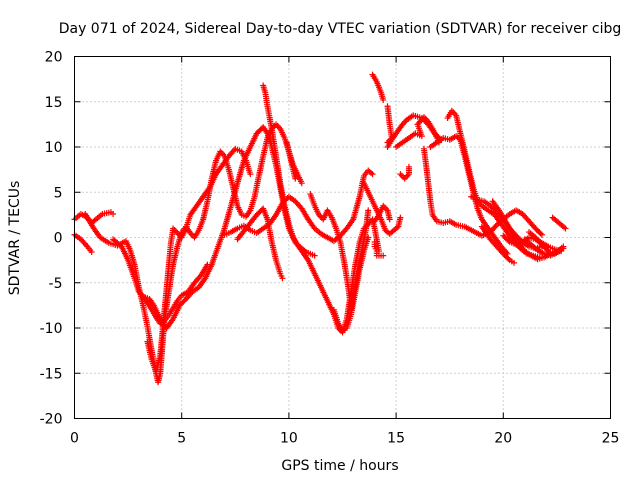 The image size is (640, 480). Describe the element at coordinates (51, 374) in the screenshot. I see `y-tick-label: -15` at that location.